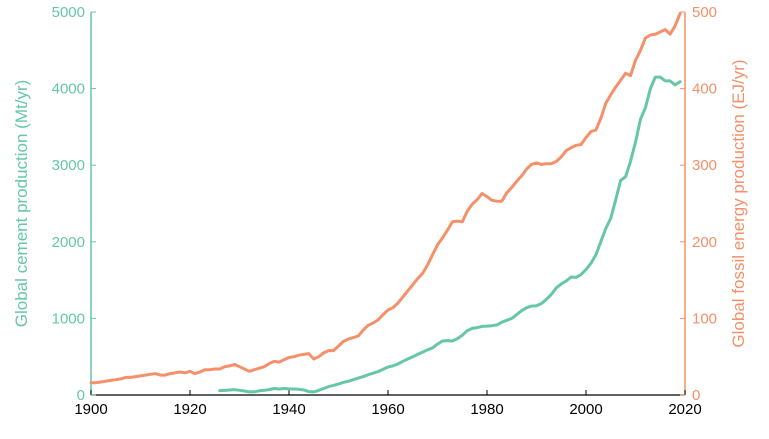 This screenshot has height=439, width=769. Describe the element at coordinates (68, 12) in the screenshot. I see `y-left-tick-label: 5000` at that location.